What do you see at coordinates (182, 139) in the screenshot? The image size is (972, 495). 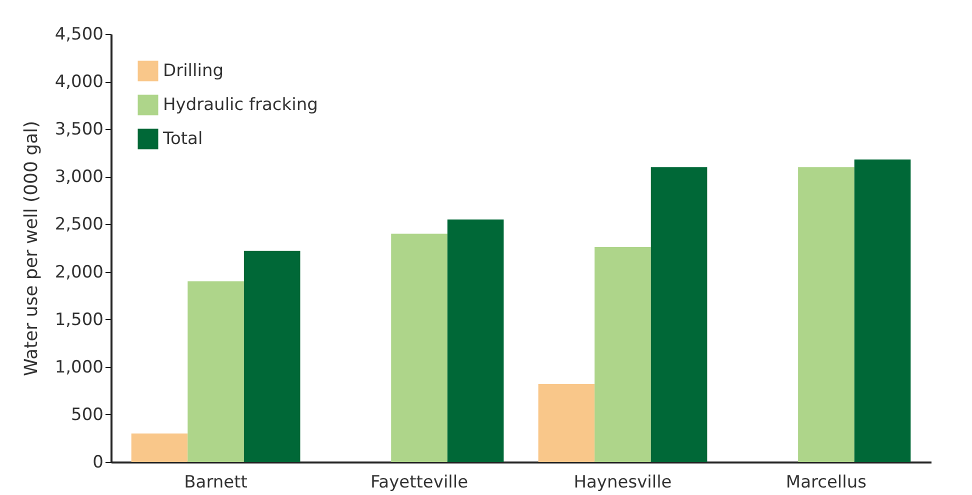 I see `legend-label: Total` at bounding box center [182, 139].